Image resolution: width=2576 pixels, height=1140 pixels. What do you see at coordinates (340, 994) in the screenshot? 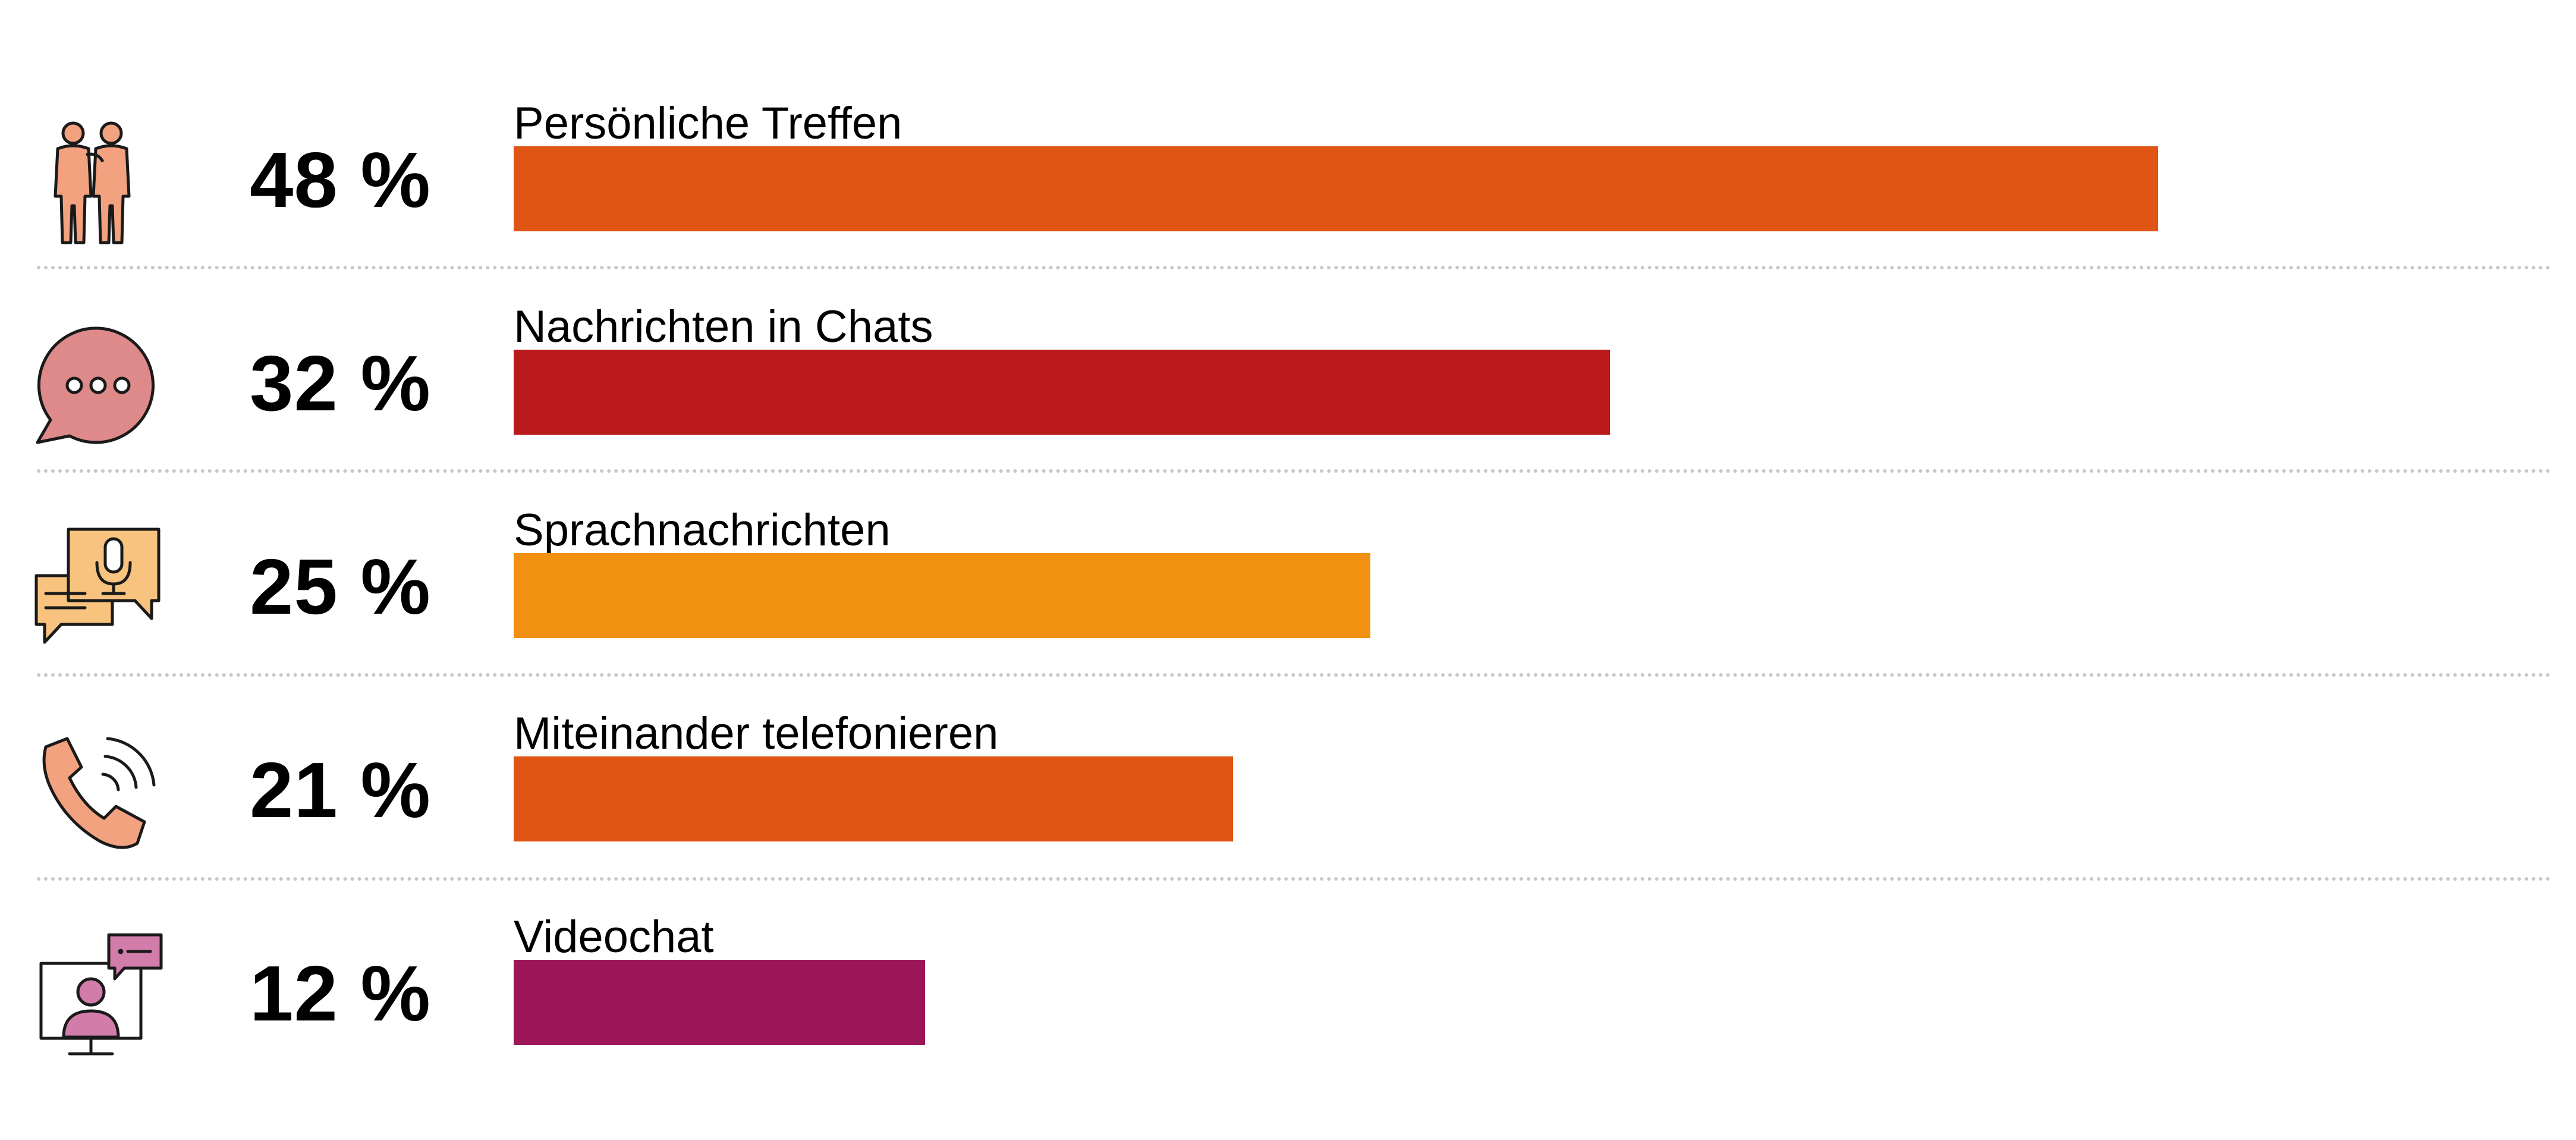
I see `value-label: 12 %` at bounding box center [340, 994].